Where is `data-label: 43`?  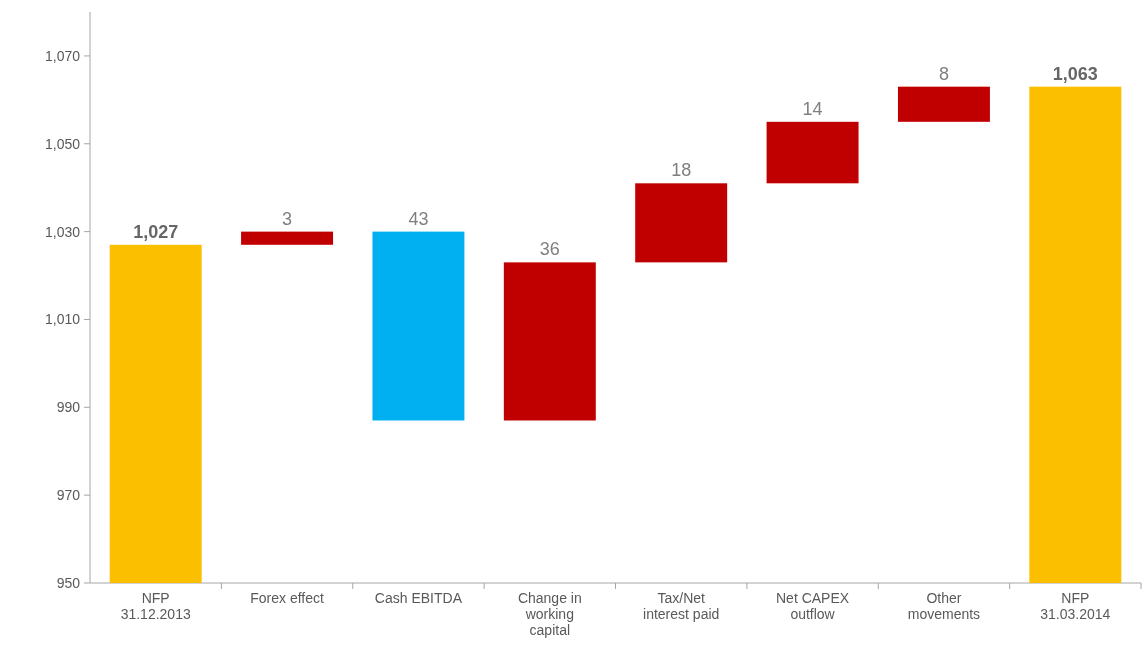
data-label: 43 is located at coordinates (418, 218).